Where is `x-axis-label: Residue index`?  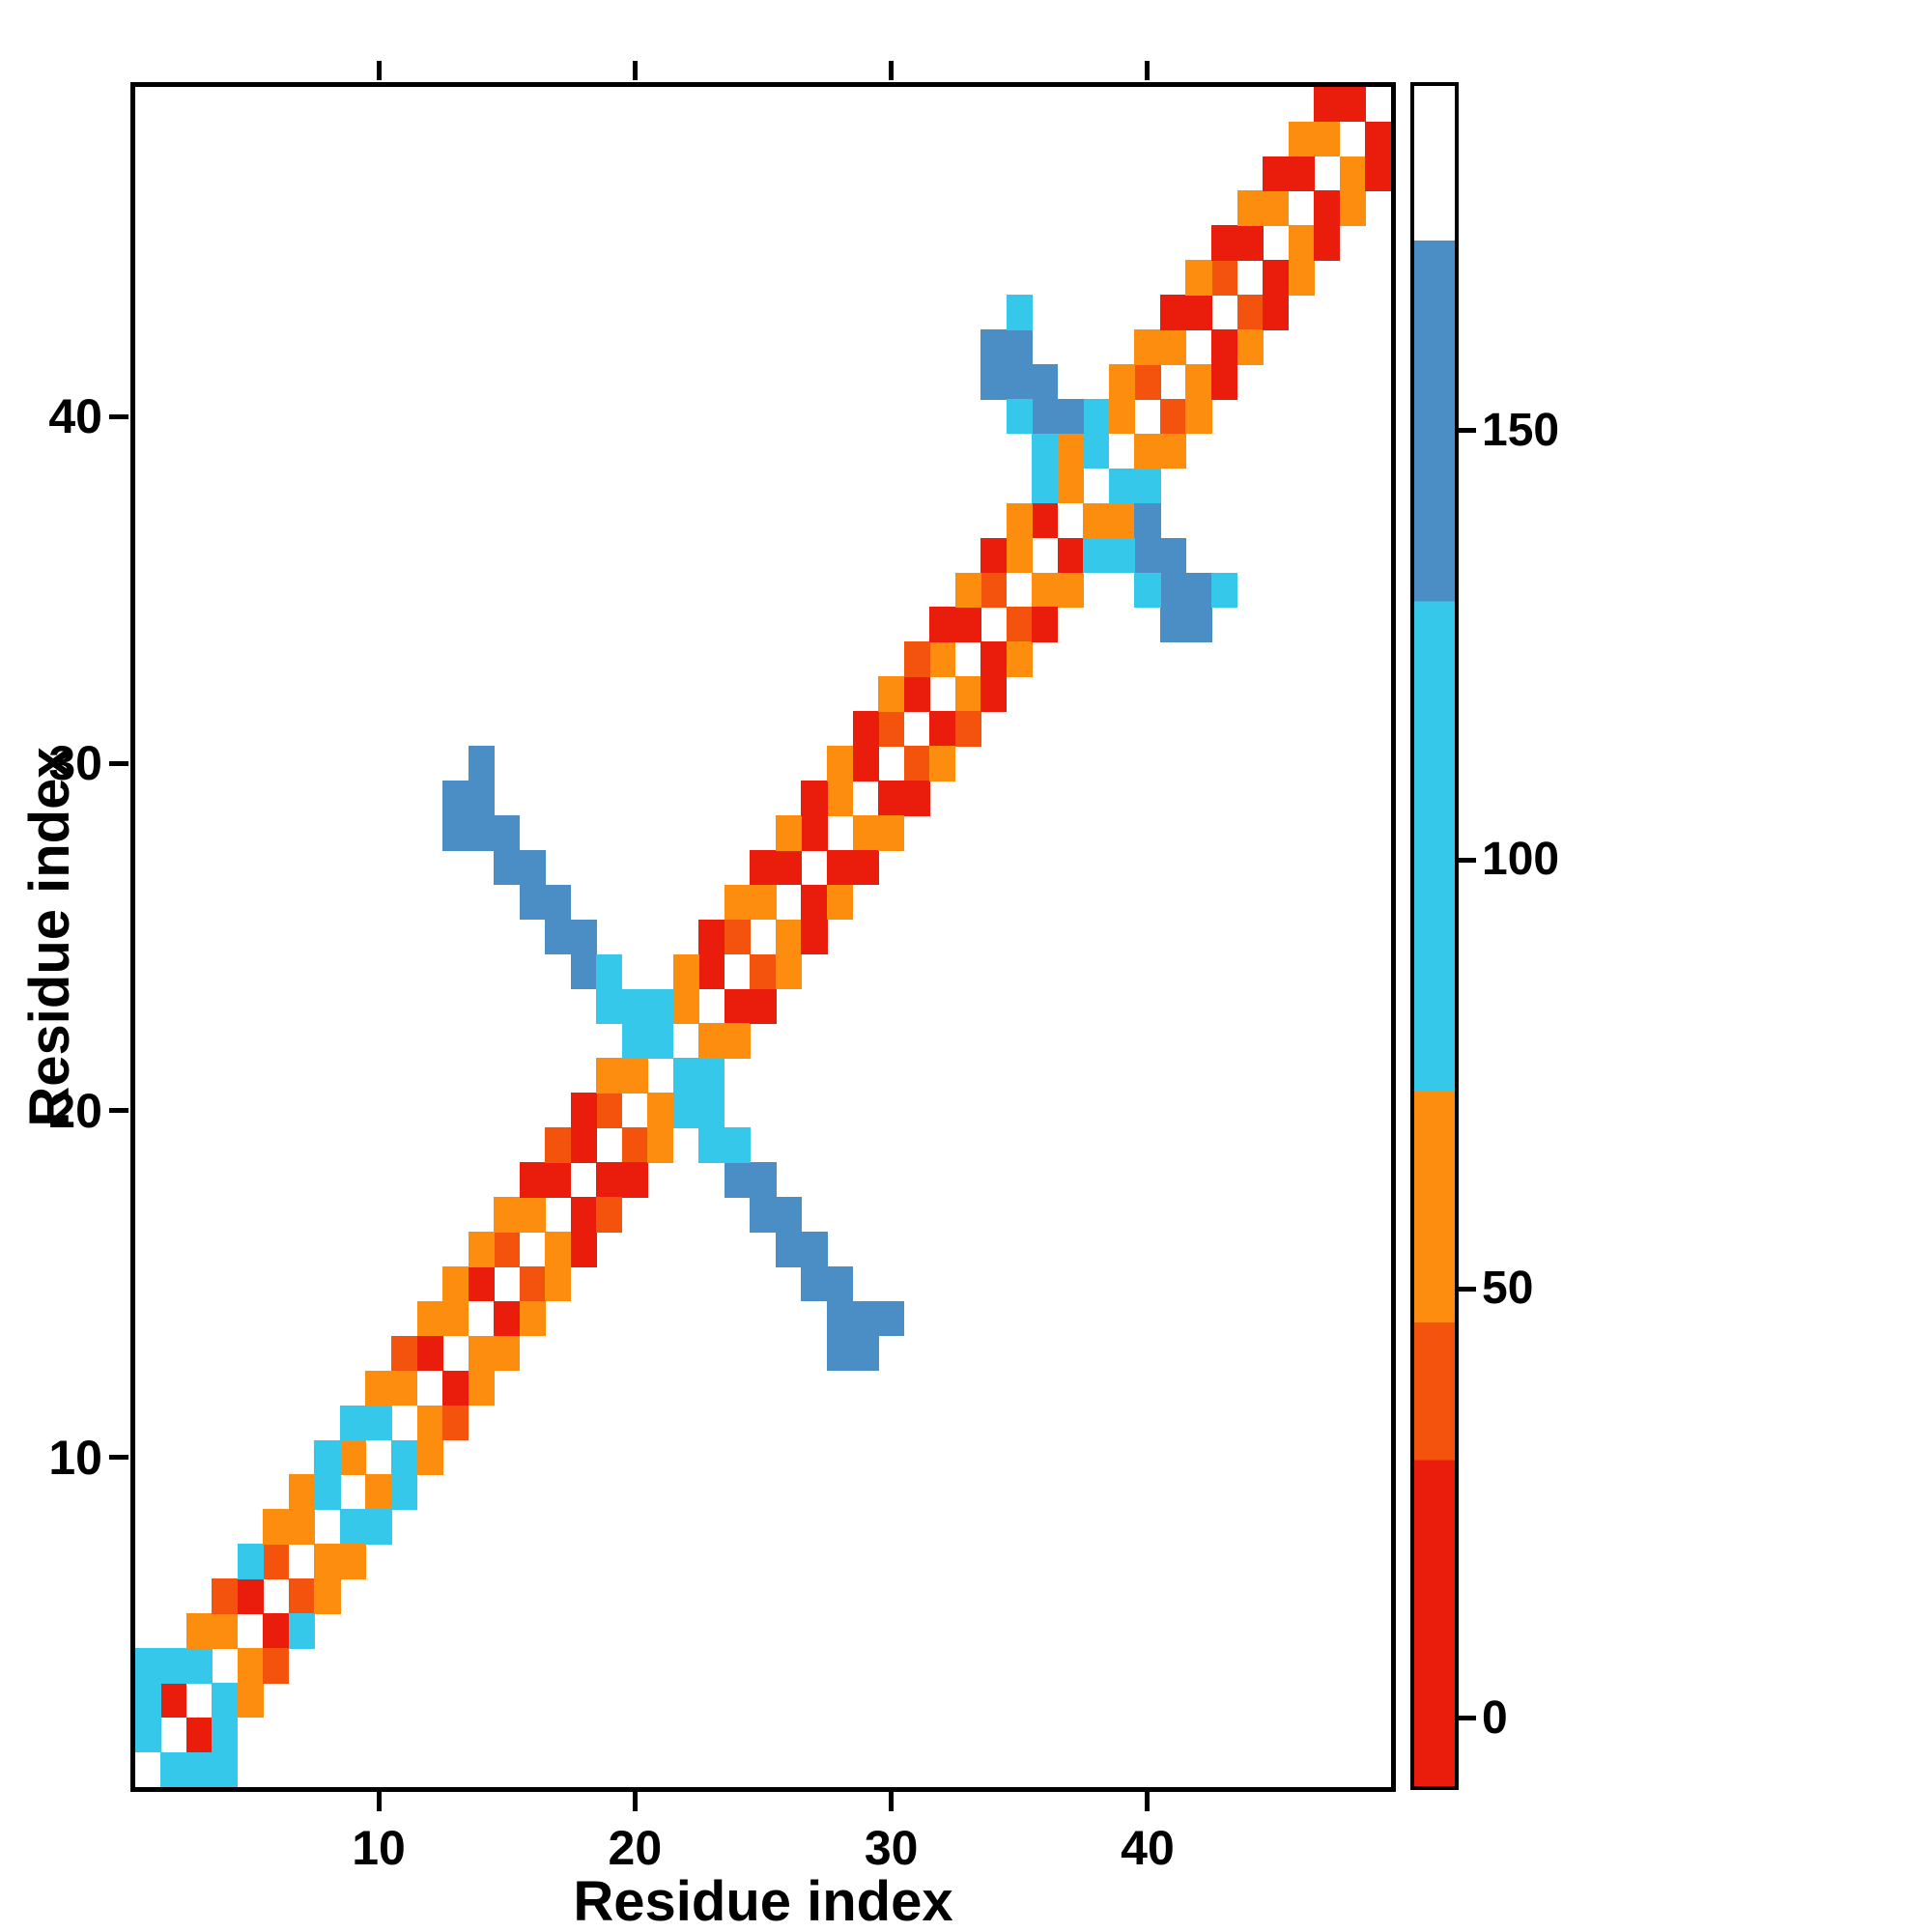
x-axis-label: Residue index is located at coordinates (763, 1901).